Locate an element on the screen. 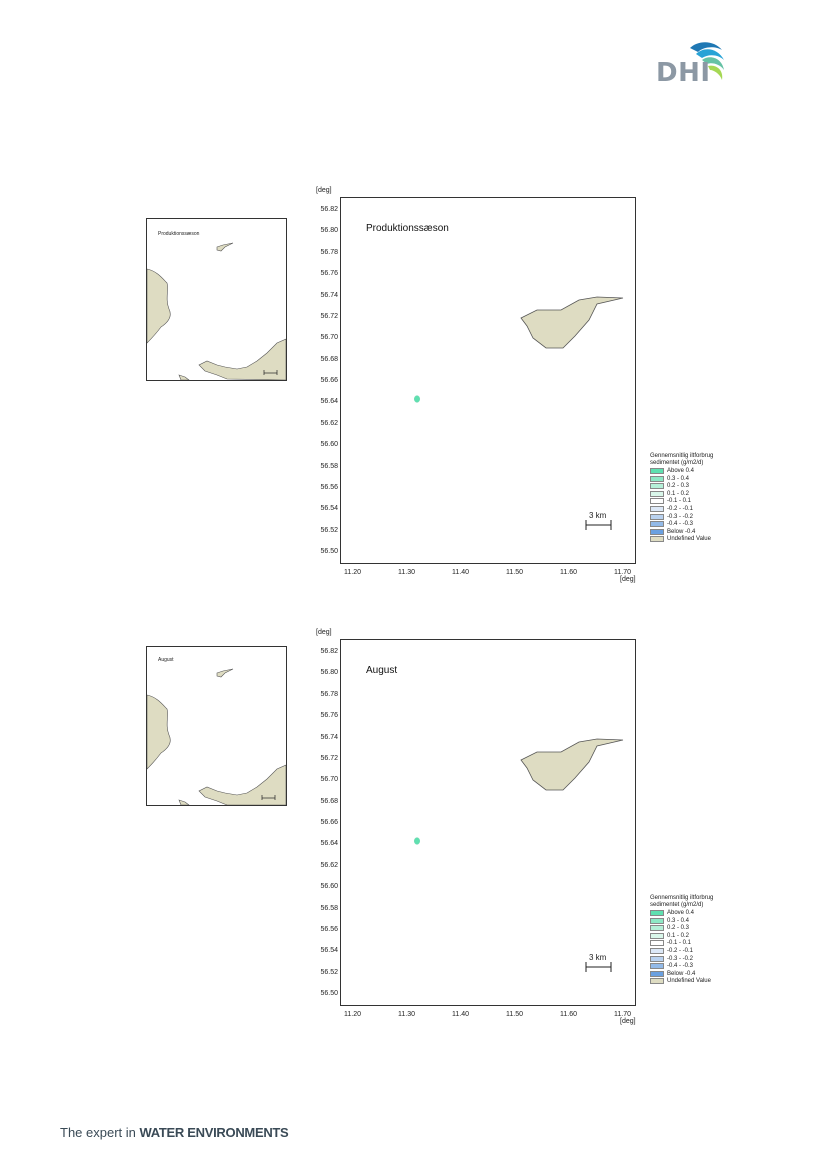 Image resolution: width=827 pixels, height=1169 pixels. y-tick-label: 56.82 is located at coordinates (329, 651).